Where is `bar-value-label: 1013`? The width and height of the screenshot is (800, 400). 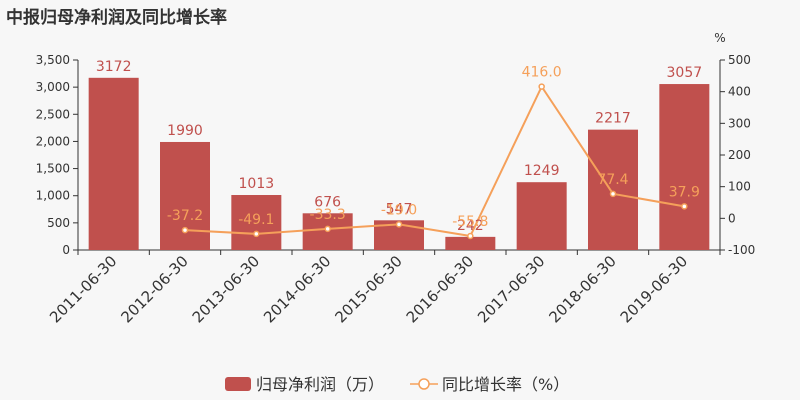 bar-value-label: 1013 is located at coordinates (257, 184).